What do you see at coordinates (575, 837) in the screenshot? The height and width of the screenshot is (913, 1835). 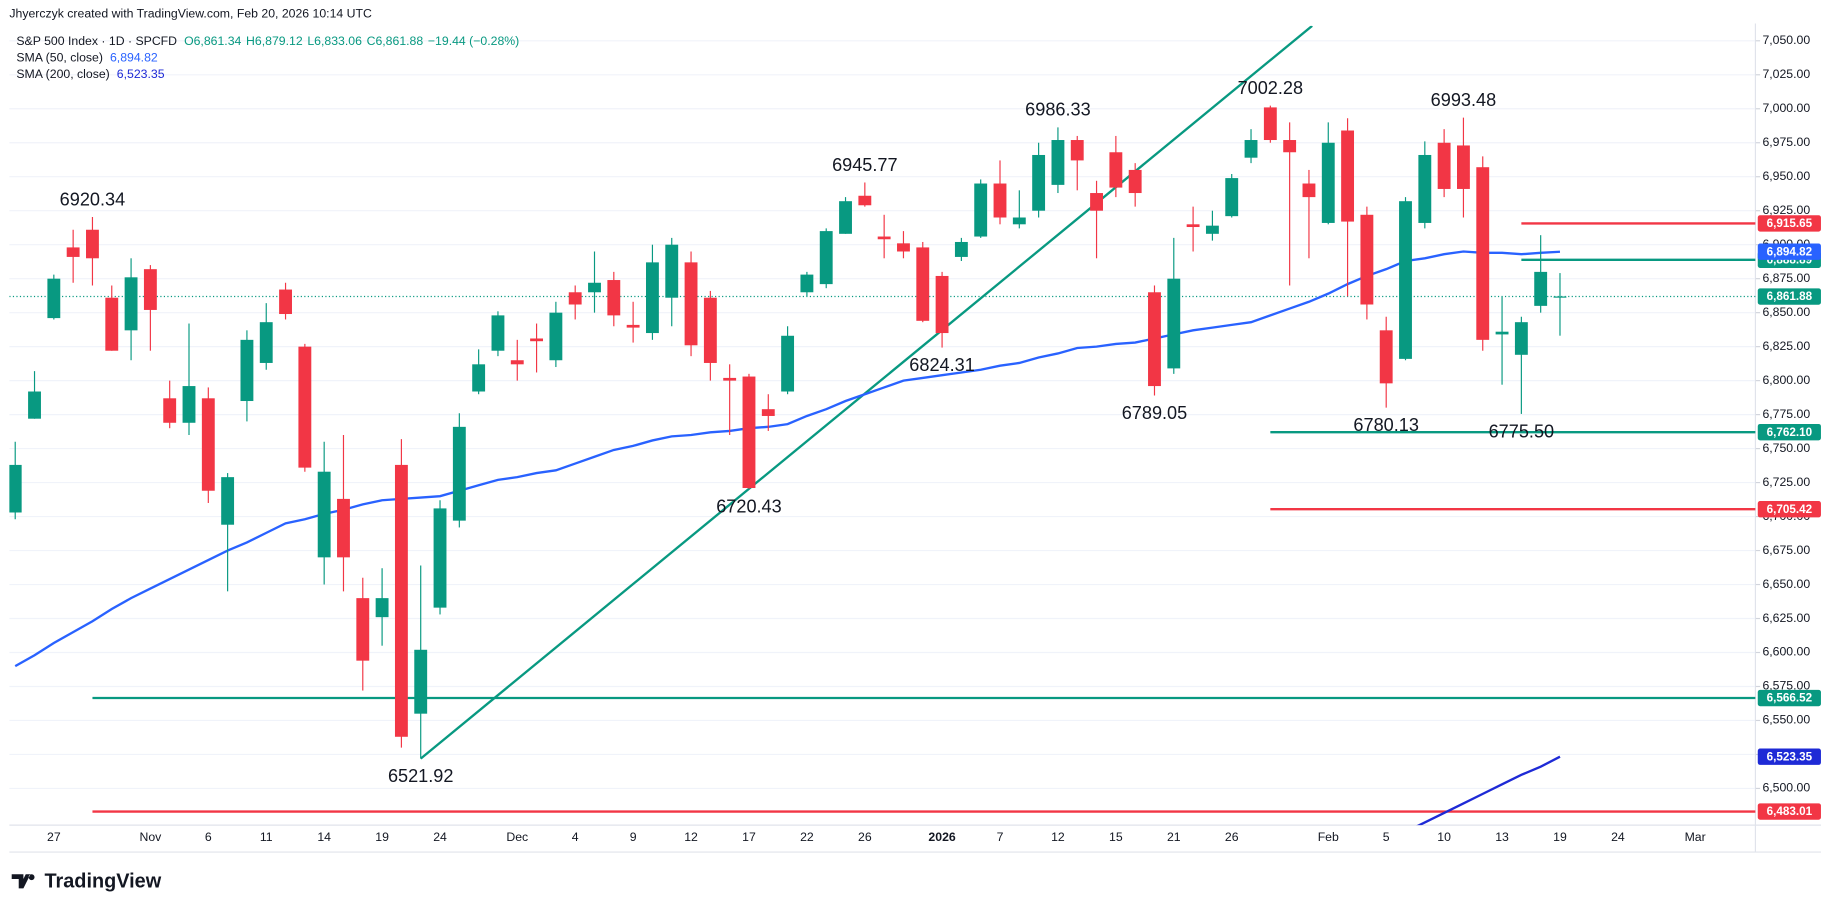 I see `x-tick-label: 4` at bounding box center [575, 837].